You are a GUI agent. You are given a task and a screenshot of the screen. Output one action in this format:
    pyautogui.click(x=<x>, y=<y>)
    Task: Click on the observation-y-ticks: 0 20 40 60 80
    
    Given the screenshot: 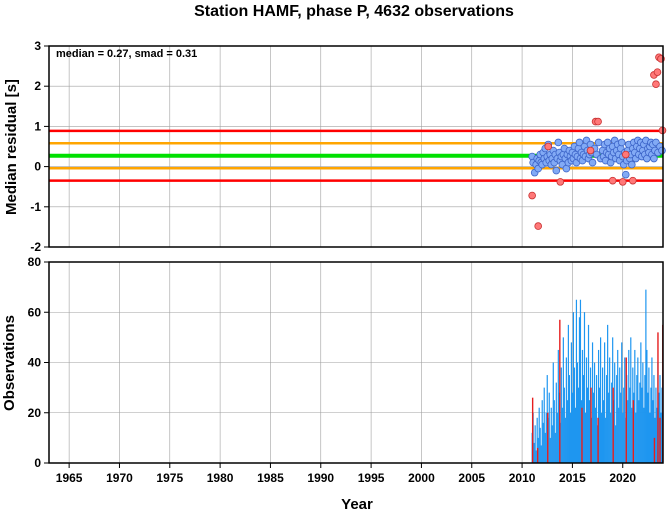 What is the action you would take?
    pyautogui.click(x=38, y=362)
    